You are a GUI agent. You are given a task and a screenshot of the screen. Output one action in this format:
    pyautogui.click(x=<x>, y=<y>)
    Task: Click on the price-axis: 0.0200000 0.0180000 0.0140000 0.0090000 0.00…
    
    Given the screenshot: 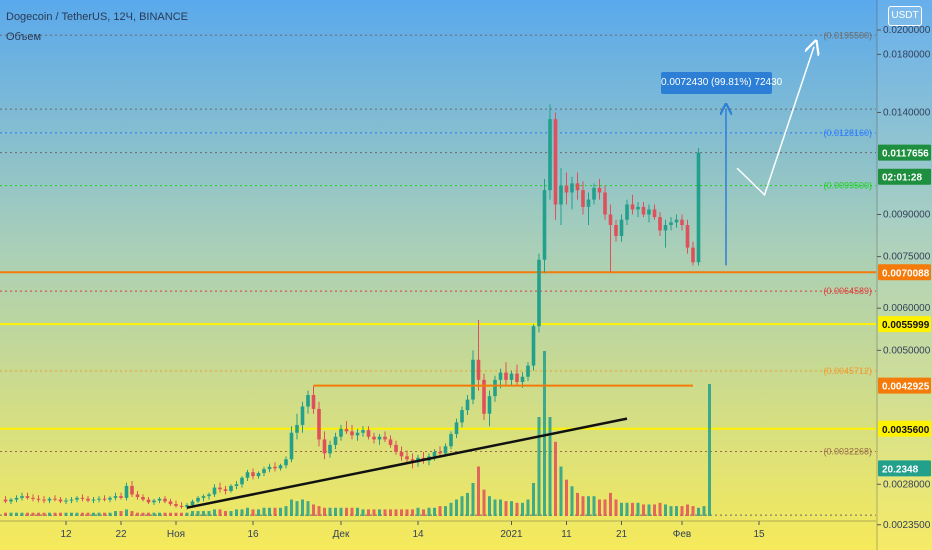 What is the action you would take?
    pyautogui.click(x=904, y=275)
    